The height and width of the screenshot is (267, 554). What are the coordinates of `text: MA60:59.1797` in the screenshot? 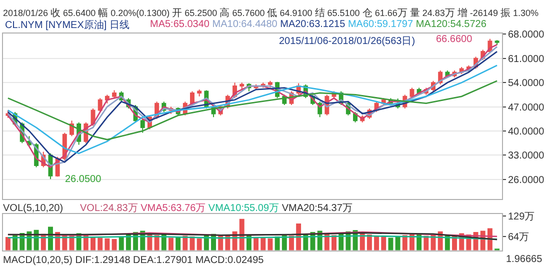 It's located at (381, 24).